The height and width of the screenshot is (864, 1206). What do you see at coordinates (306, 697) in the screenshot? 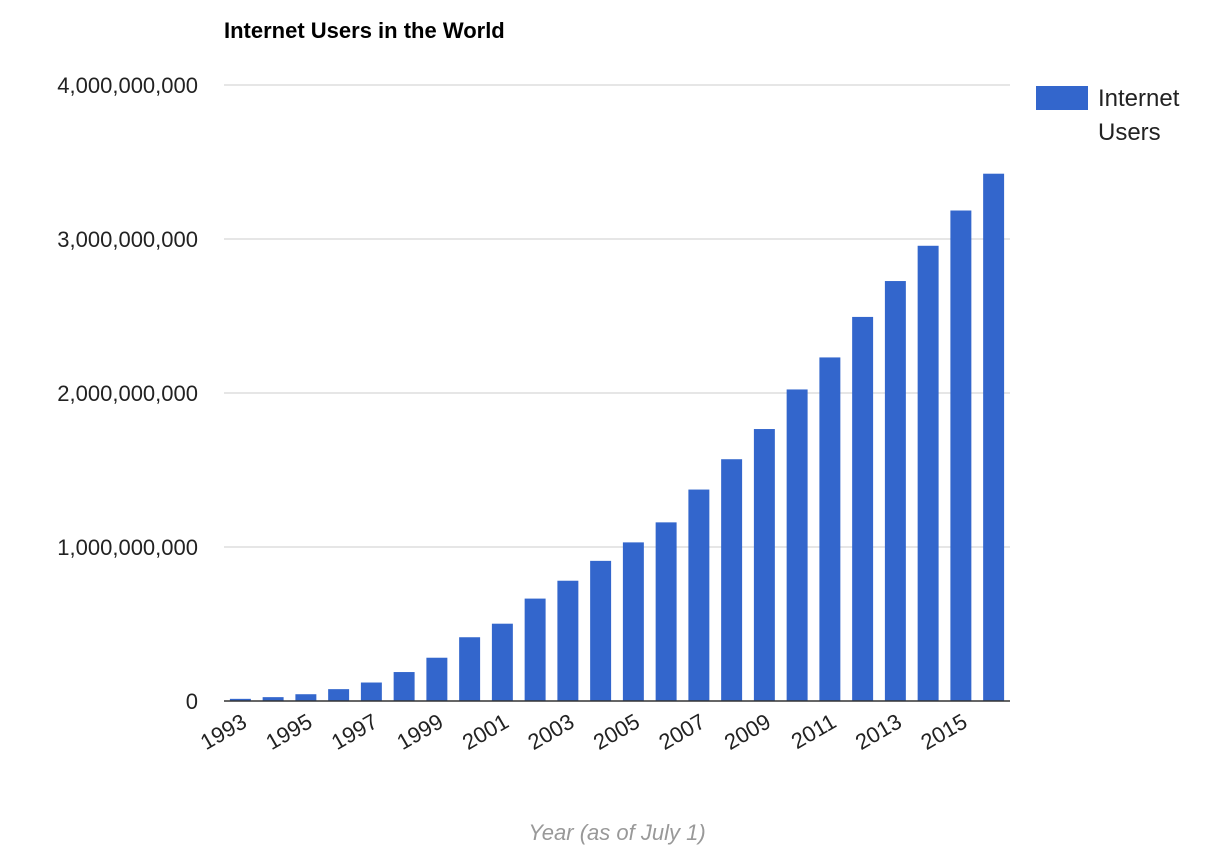
I see `bar-1995` at bounding box center [306, 697].